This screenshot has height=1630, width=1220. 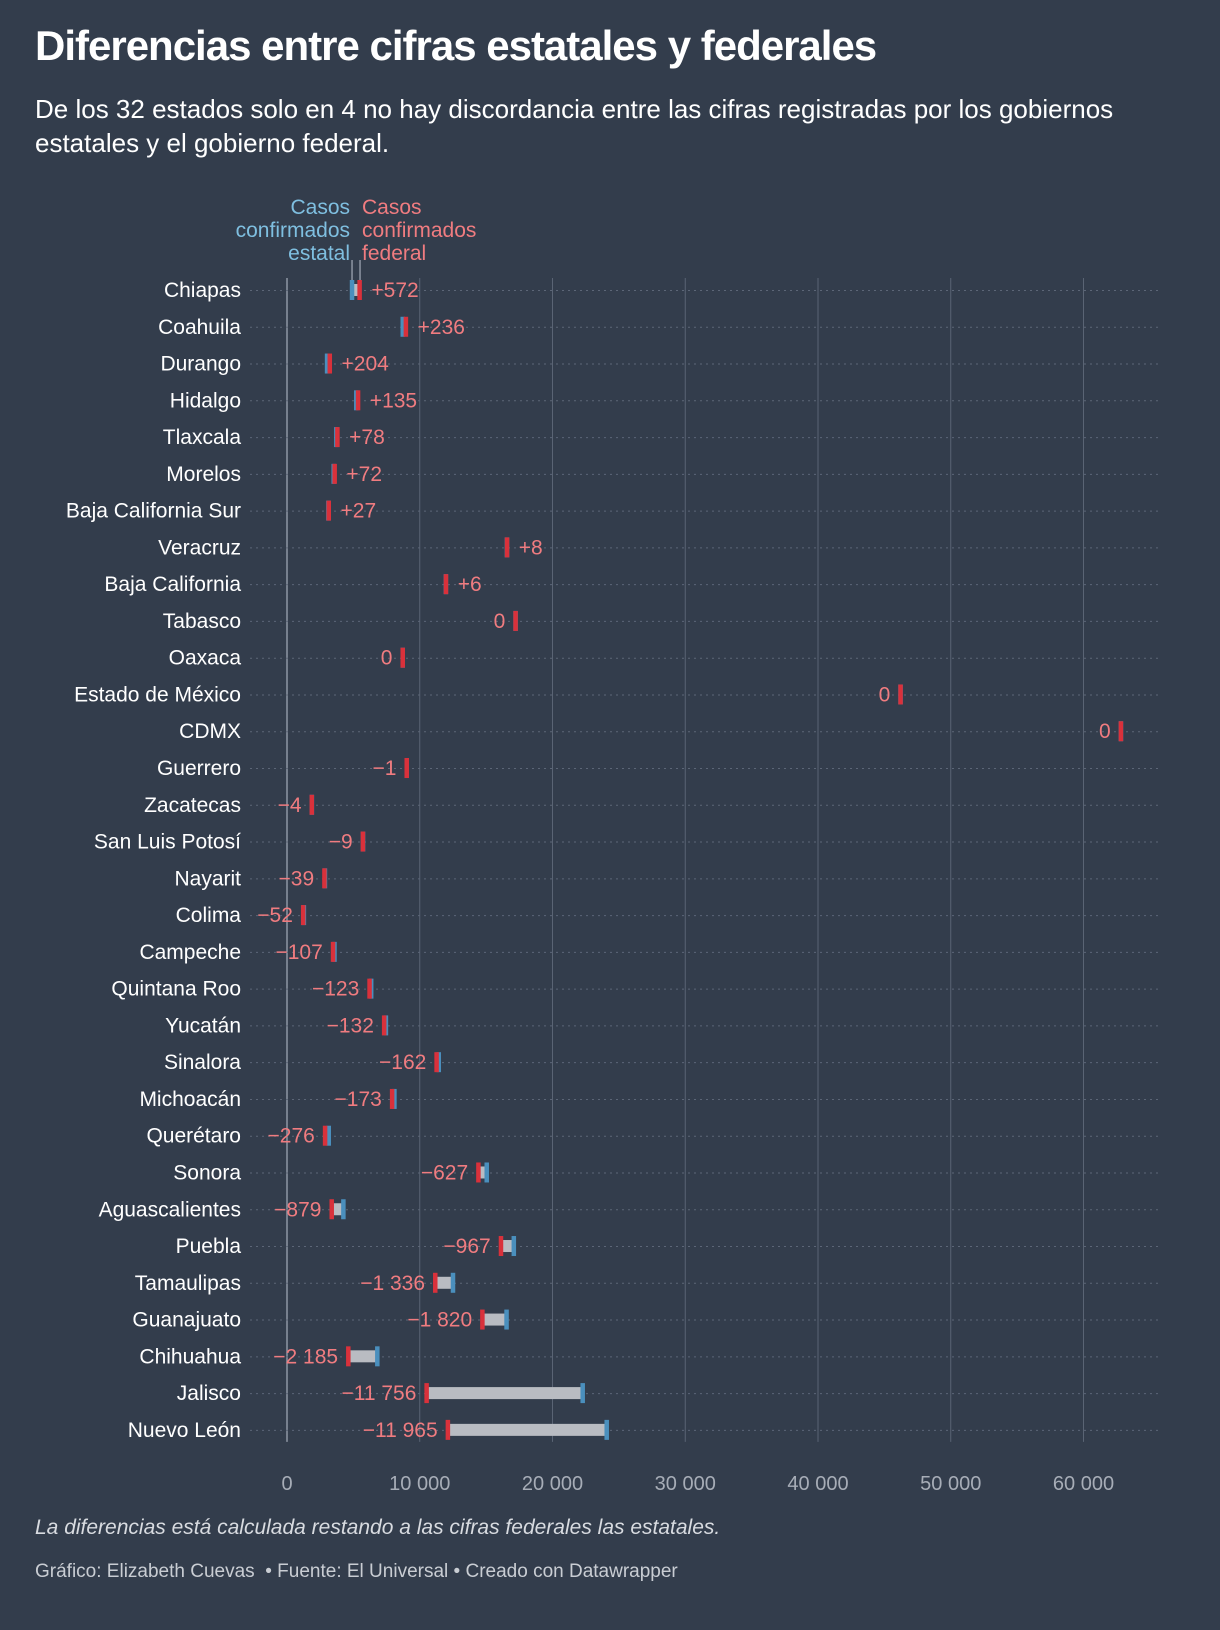 What do you see at coordinates (358, 1099) in the screenshot?
I see `difference-label: −173` at bounding box center [358, 1099].